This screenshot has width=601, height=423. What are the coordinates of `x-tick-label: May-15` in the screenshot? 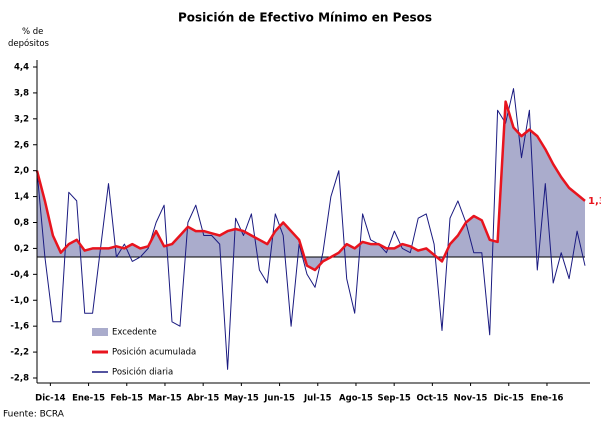 It's located at (241, 399).